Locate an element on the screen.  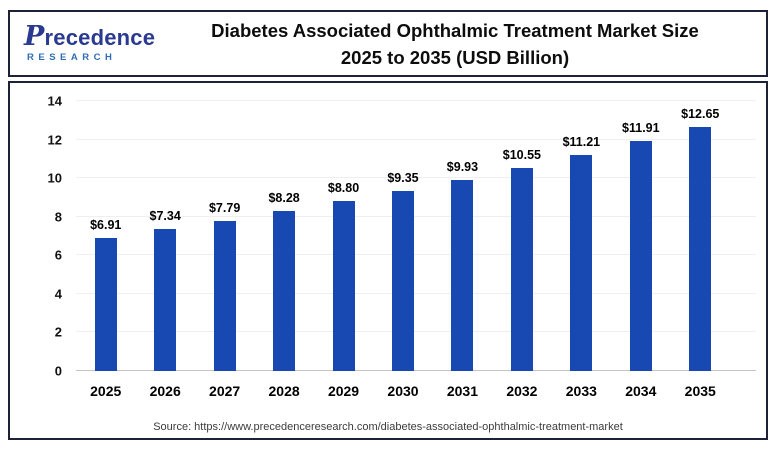
bar-column: $10.55 is located at coordinates (521, 236).